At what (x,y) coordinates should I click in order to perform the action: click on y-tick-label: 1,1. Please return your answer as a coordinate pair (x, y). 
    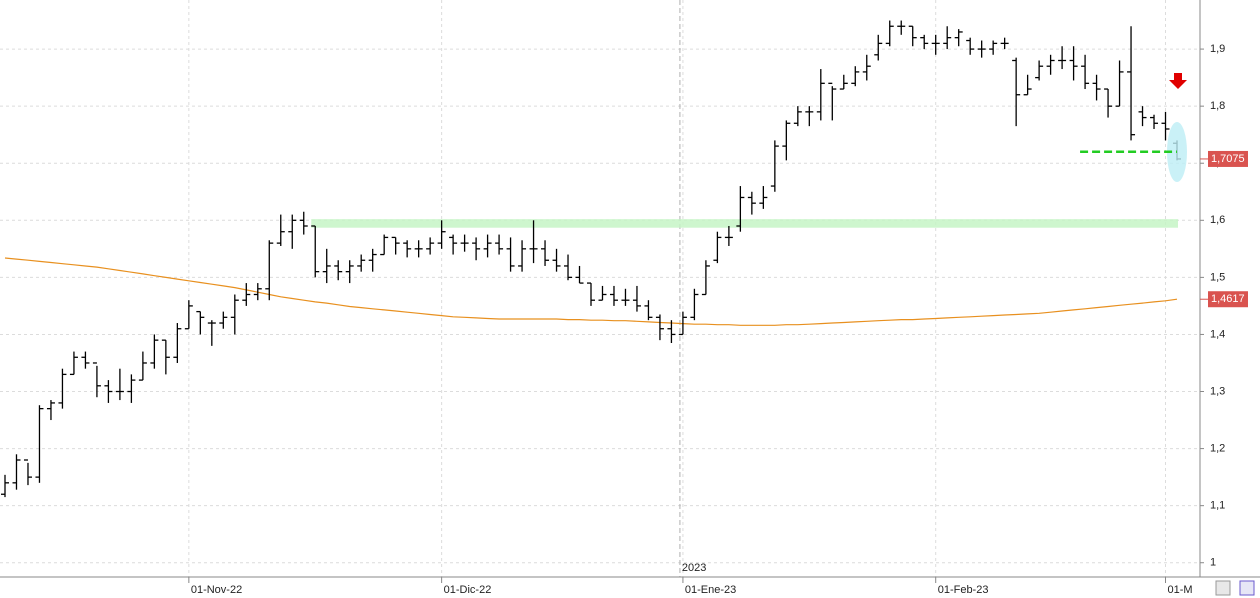
    Looking at the image, I should click on (1217, 506).